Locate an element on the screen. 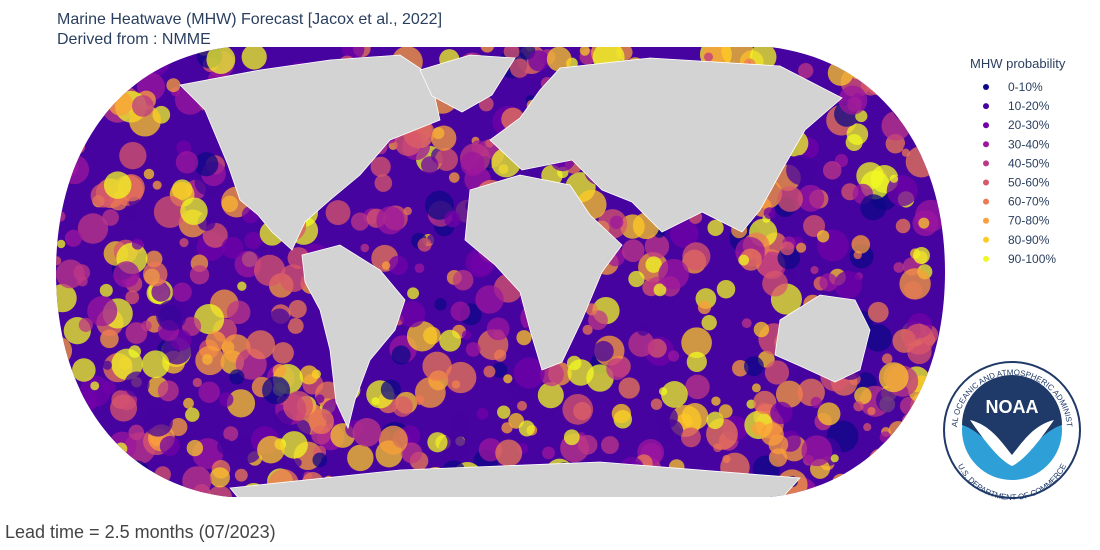  logo-name: NOAA is located at coordinates (1012, 407).